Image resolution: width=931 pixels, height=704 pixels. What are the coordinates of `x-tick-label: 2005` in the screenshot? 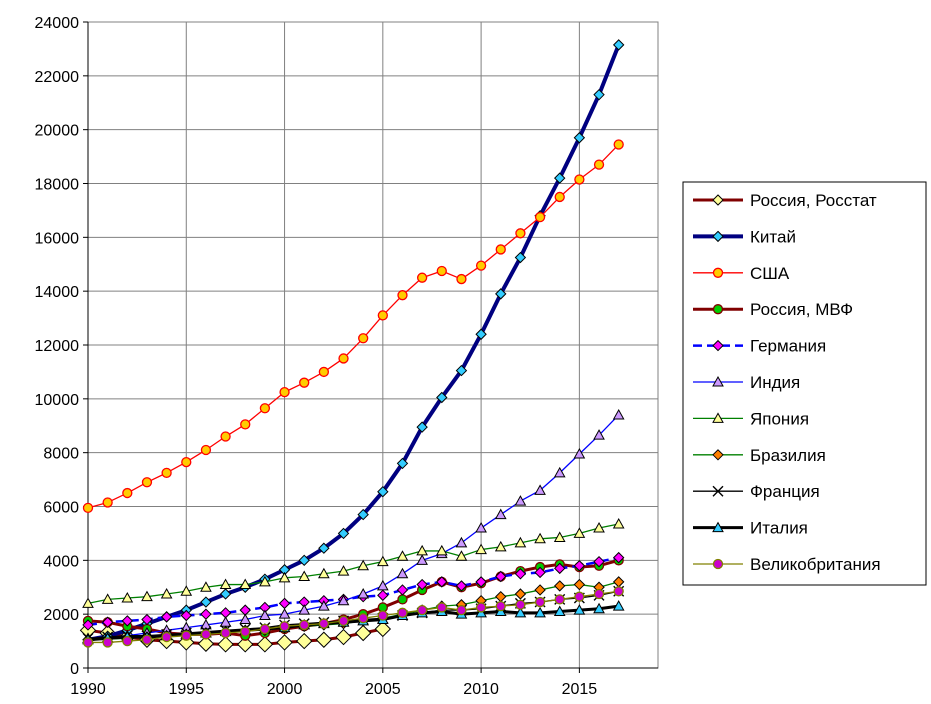 It's located at (383, 689).